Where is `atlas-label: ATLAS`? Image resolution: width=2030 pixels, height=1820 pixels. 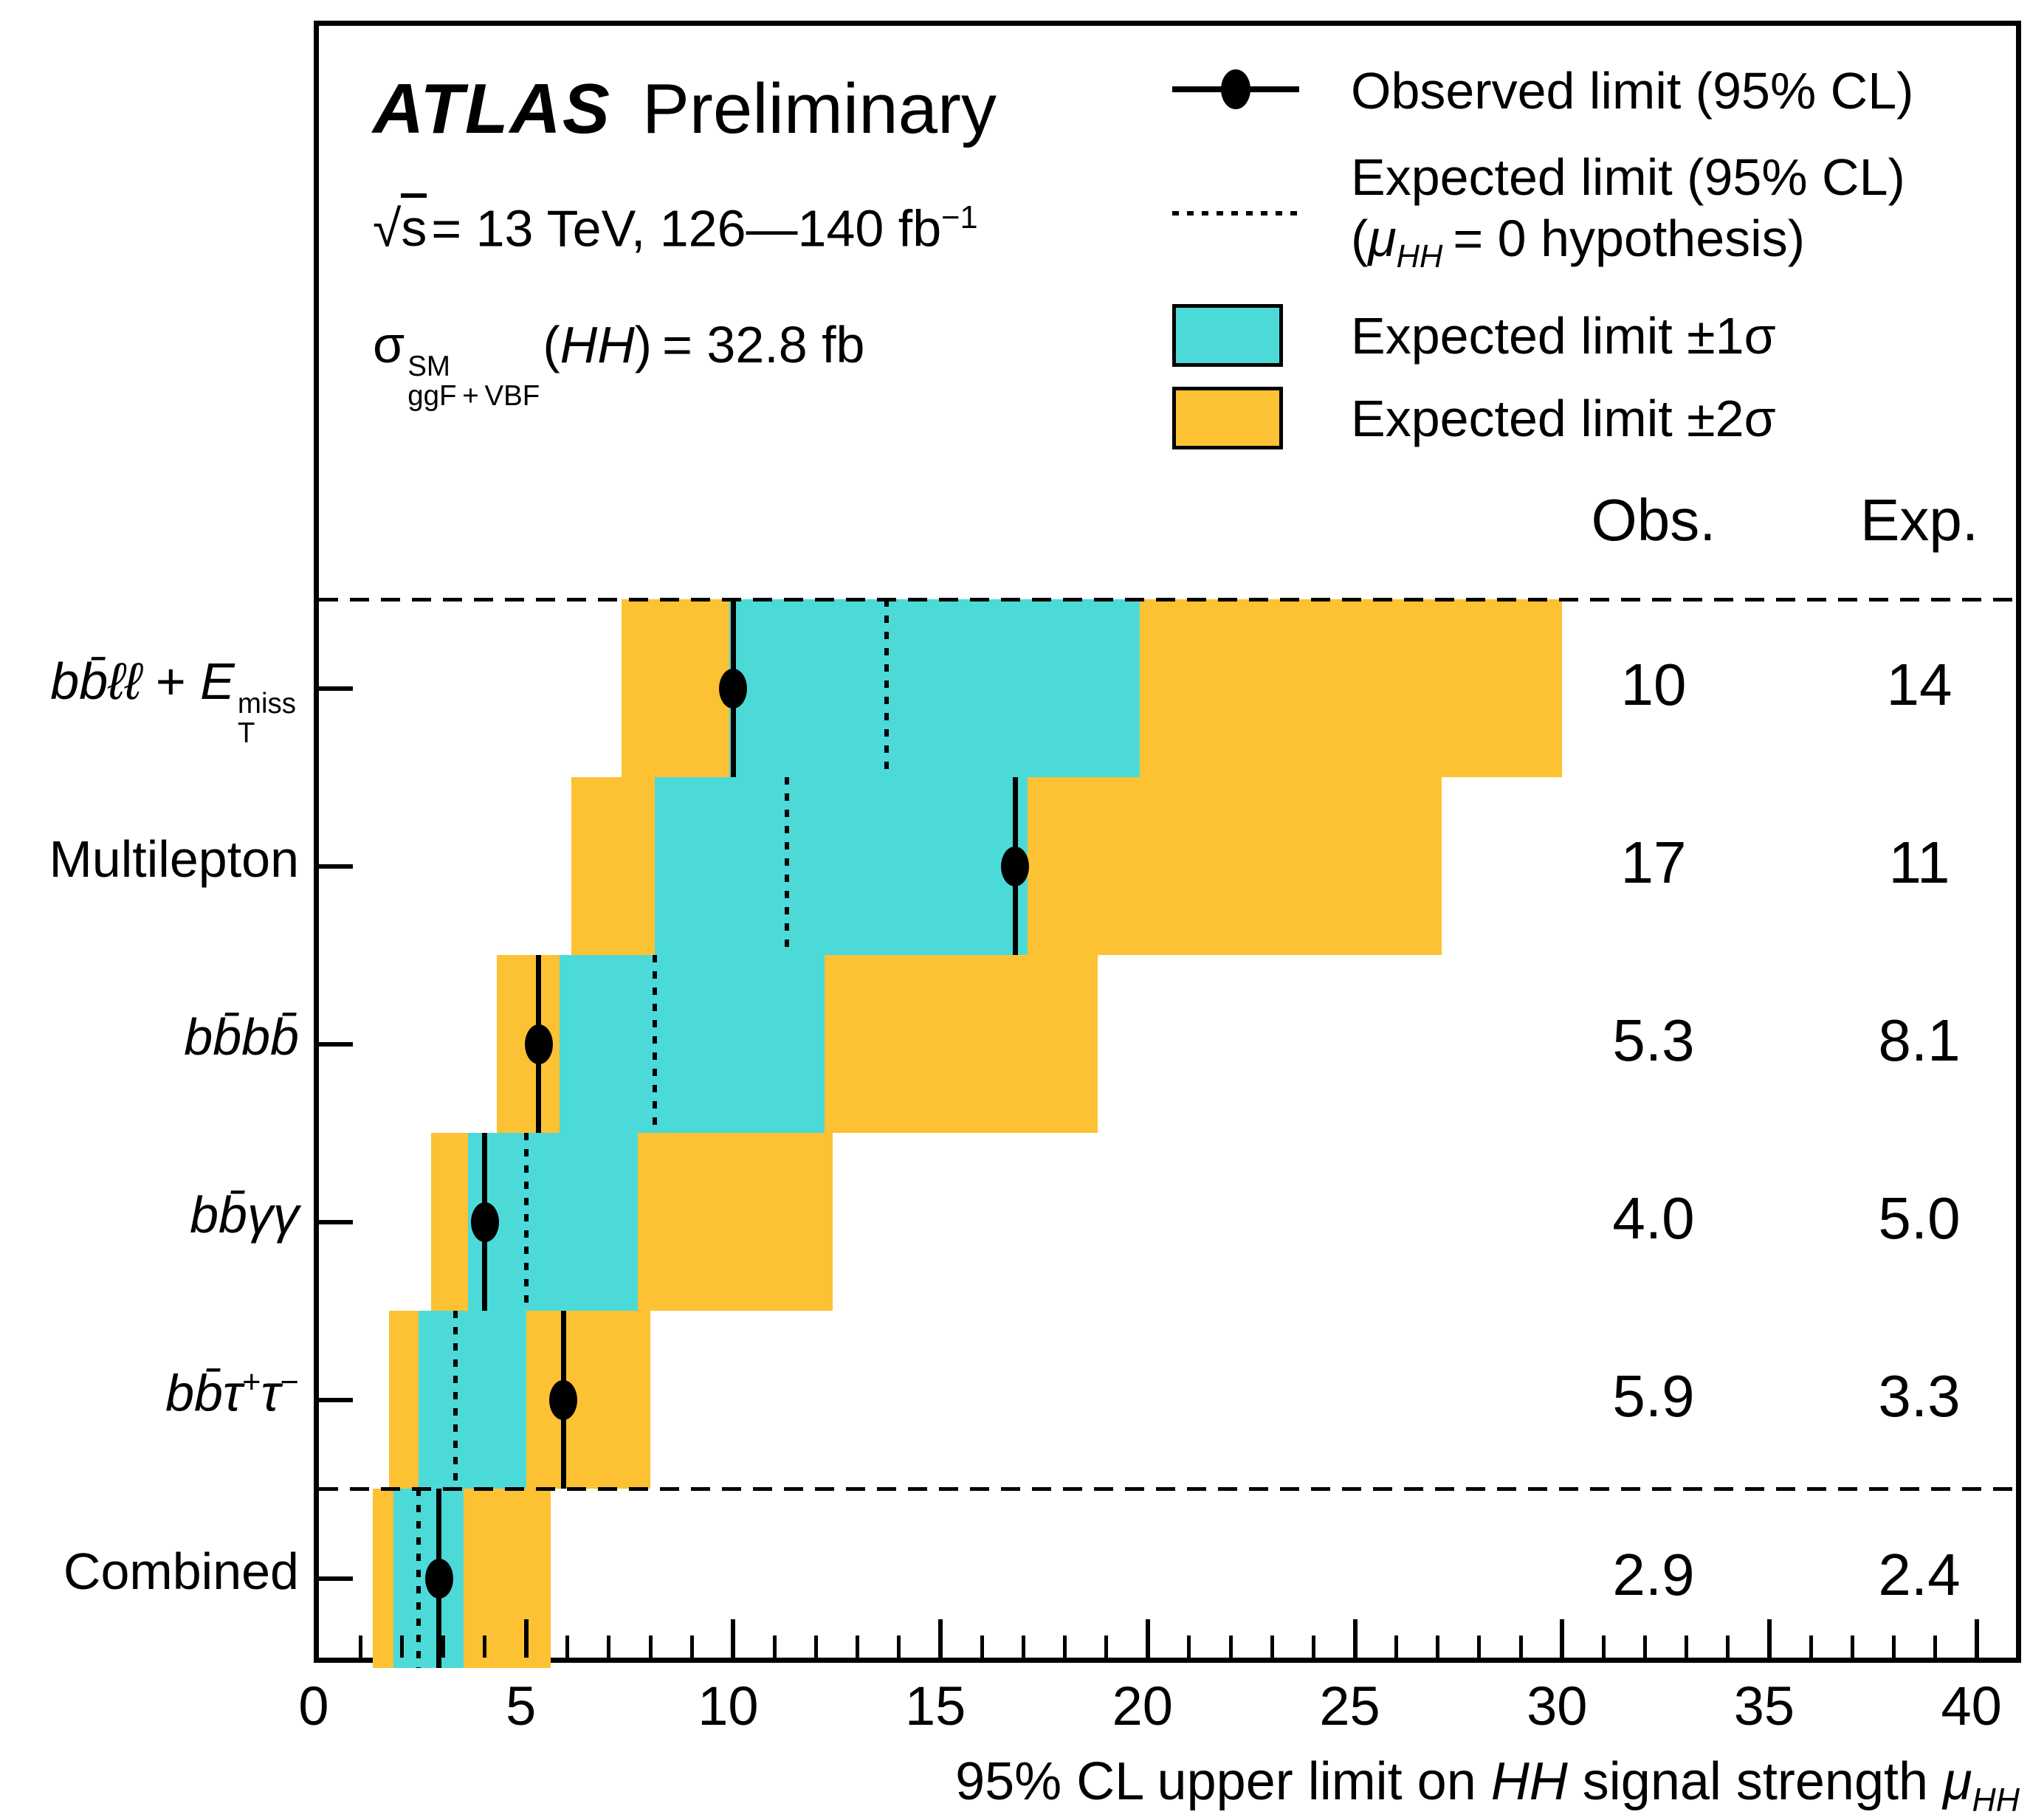 atlas-label: ATLAS is located at coordinates (492, 108).